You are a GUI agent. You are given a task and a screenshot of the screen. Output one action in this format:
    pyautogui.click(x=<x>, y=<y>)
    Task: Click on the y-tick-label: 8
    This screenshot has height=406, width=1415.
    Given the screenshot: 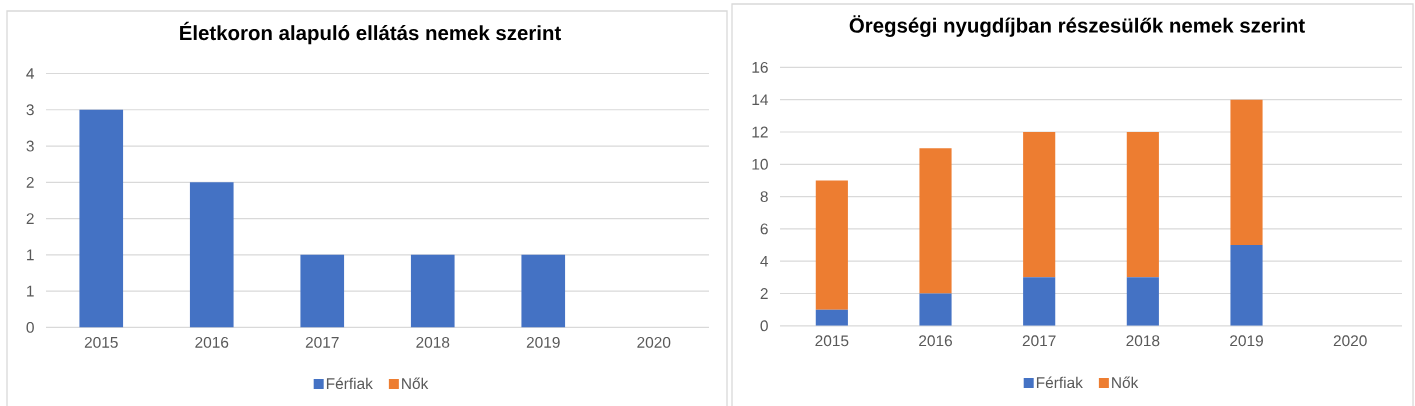 What is the action you would take?
    pyautogui.click(x=764, y=197)
    